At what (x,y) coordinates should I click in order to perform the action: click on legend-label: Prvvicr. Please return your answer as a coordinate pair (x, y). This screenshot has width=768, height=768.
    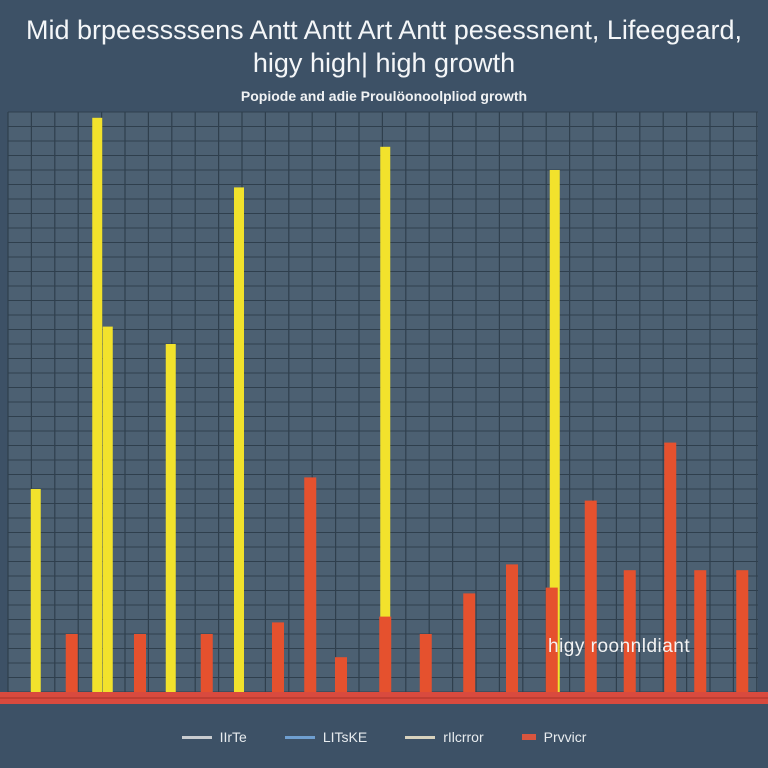
    Looking at the image, I should click on (565, 737).